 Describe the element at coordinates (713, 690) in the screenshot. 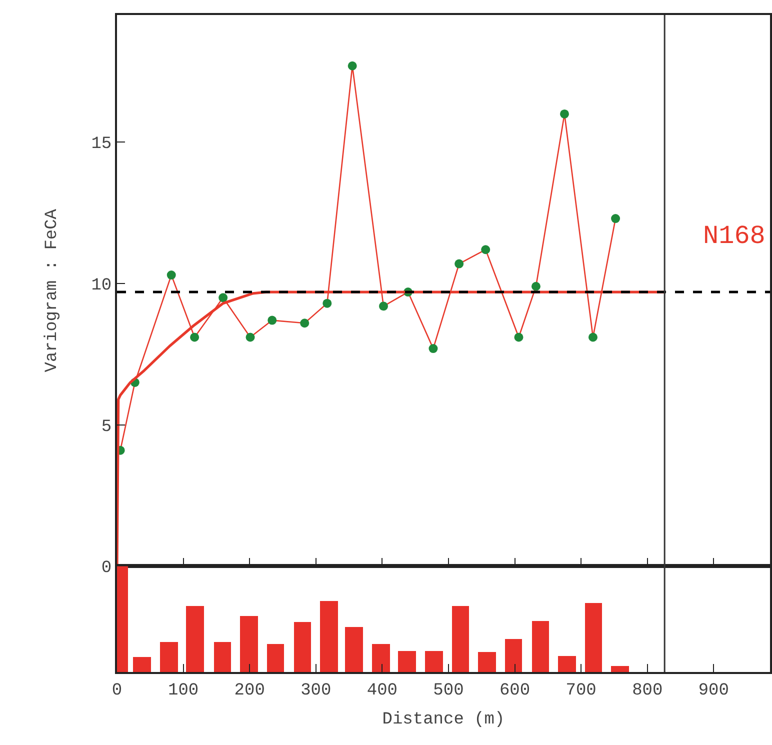

I see `x-tick-label: 900` at that location.